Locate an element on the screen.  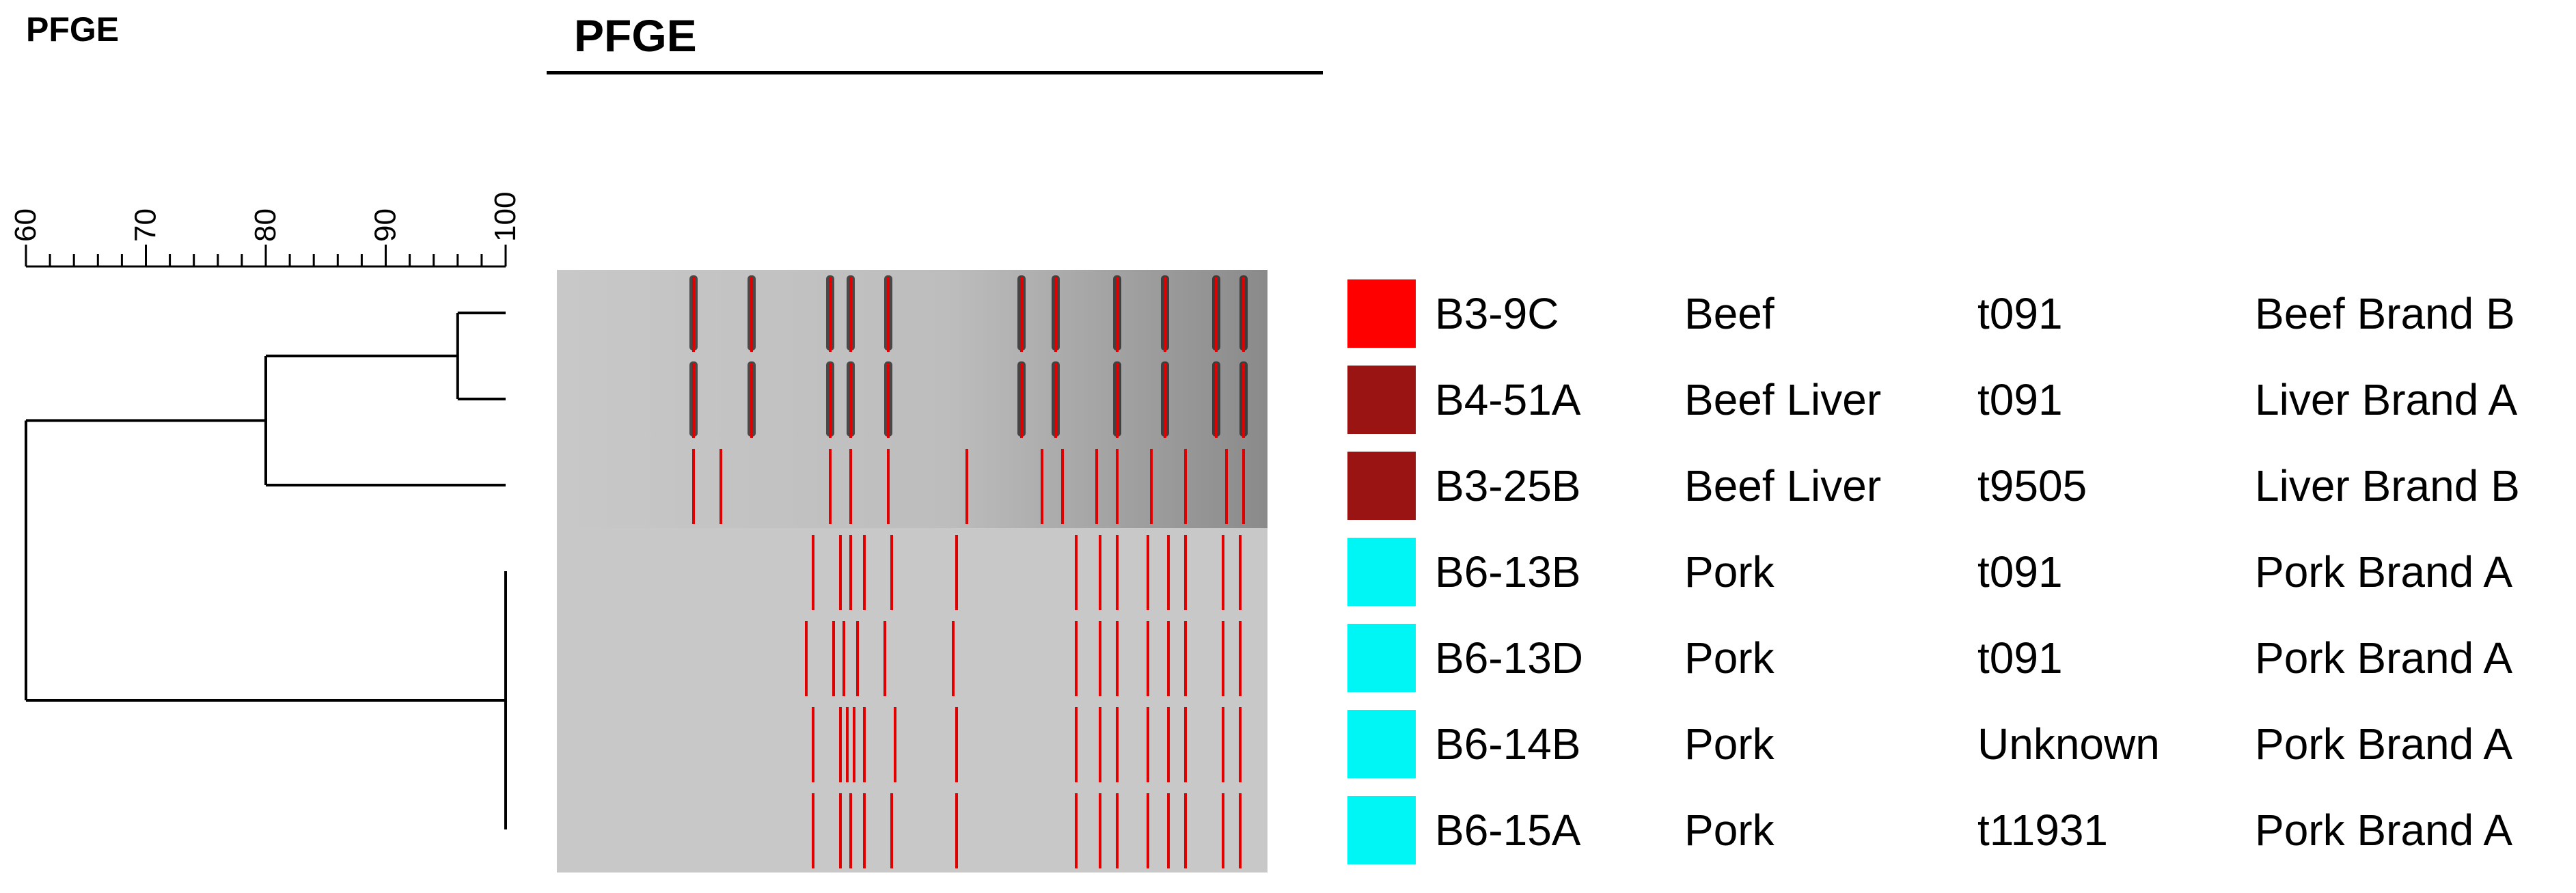
isolate-spa-type: t11931 is located at coordinates (2042, 831).